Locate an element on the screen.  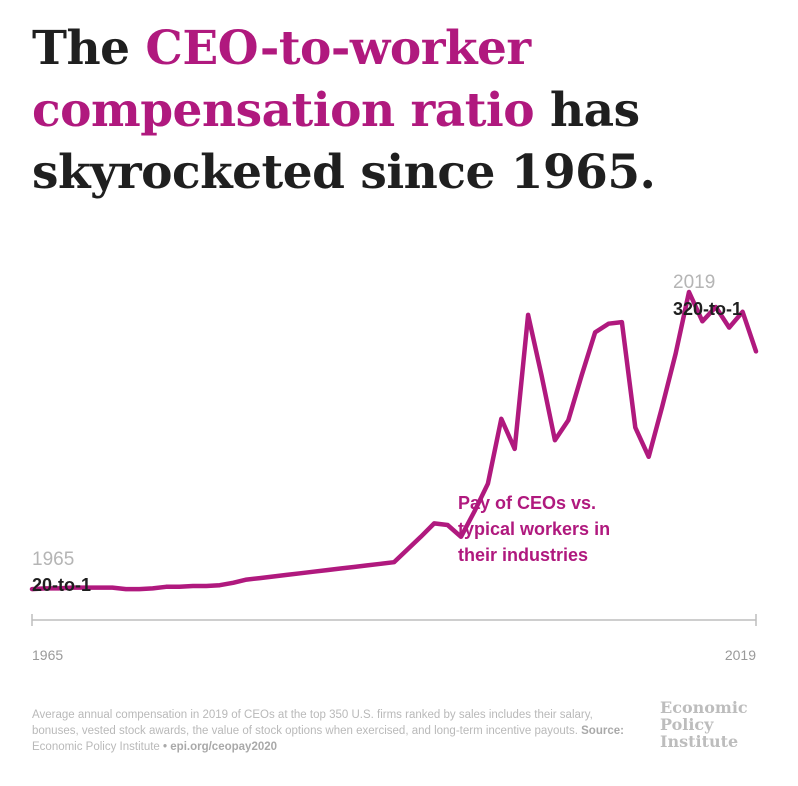
x-tick-label-end: 2019 is located at coordinates (740, 655).